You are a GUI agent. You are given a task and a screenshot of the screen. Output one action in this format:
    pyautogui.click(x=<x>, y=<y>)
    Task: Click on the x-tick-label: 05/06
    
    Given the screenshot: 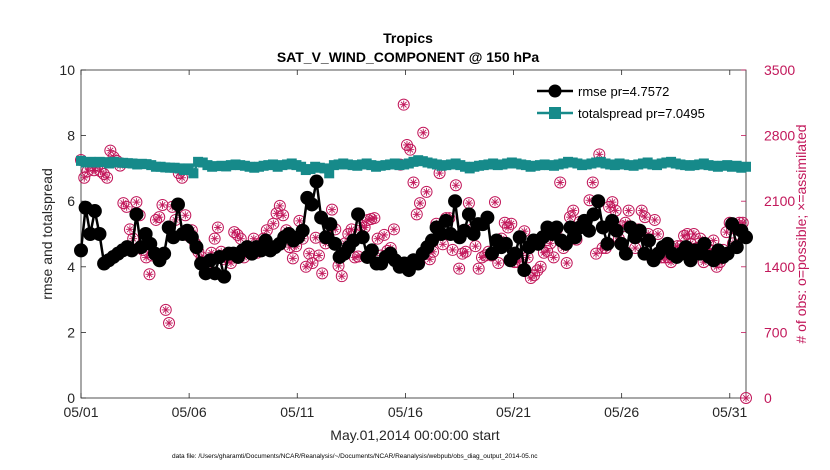 What is the action you would take?
    pyautogui.click(x=189, y=412)
    